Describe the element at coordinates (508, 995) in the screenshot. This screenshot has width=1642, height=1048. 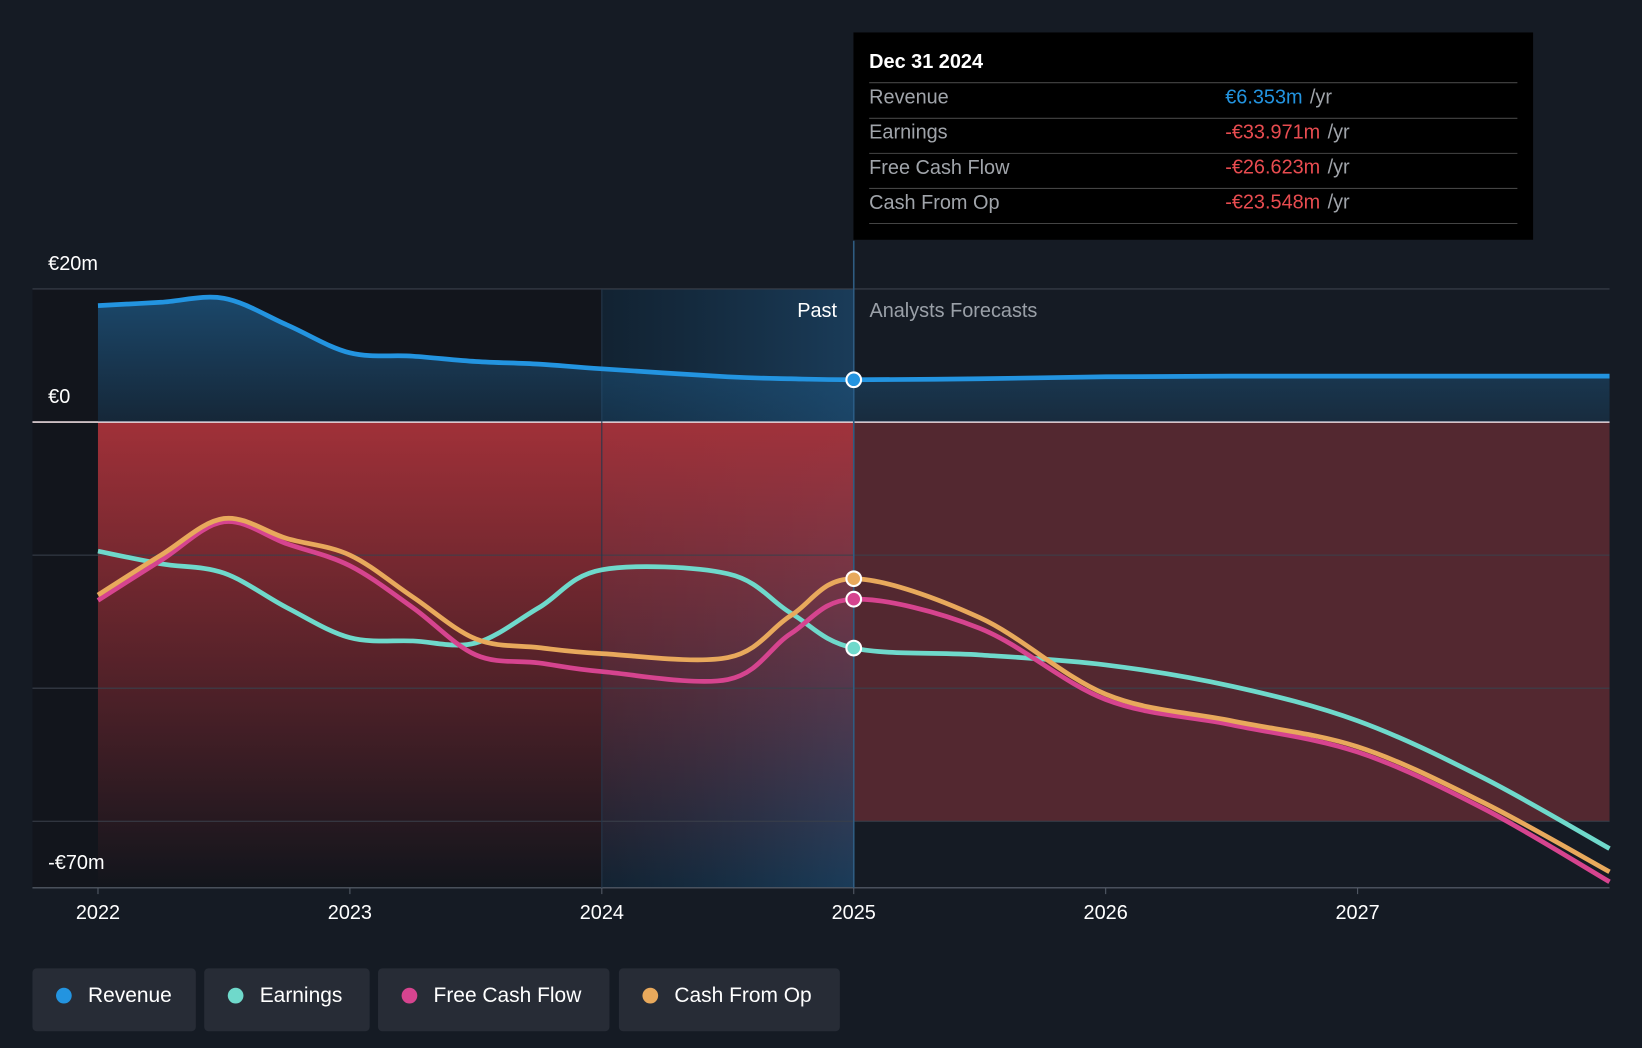
I see `legend-label: Free Cash Flow` at that location.